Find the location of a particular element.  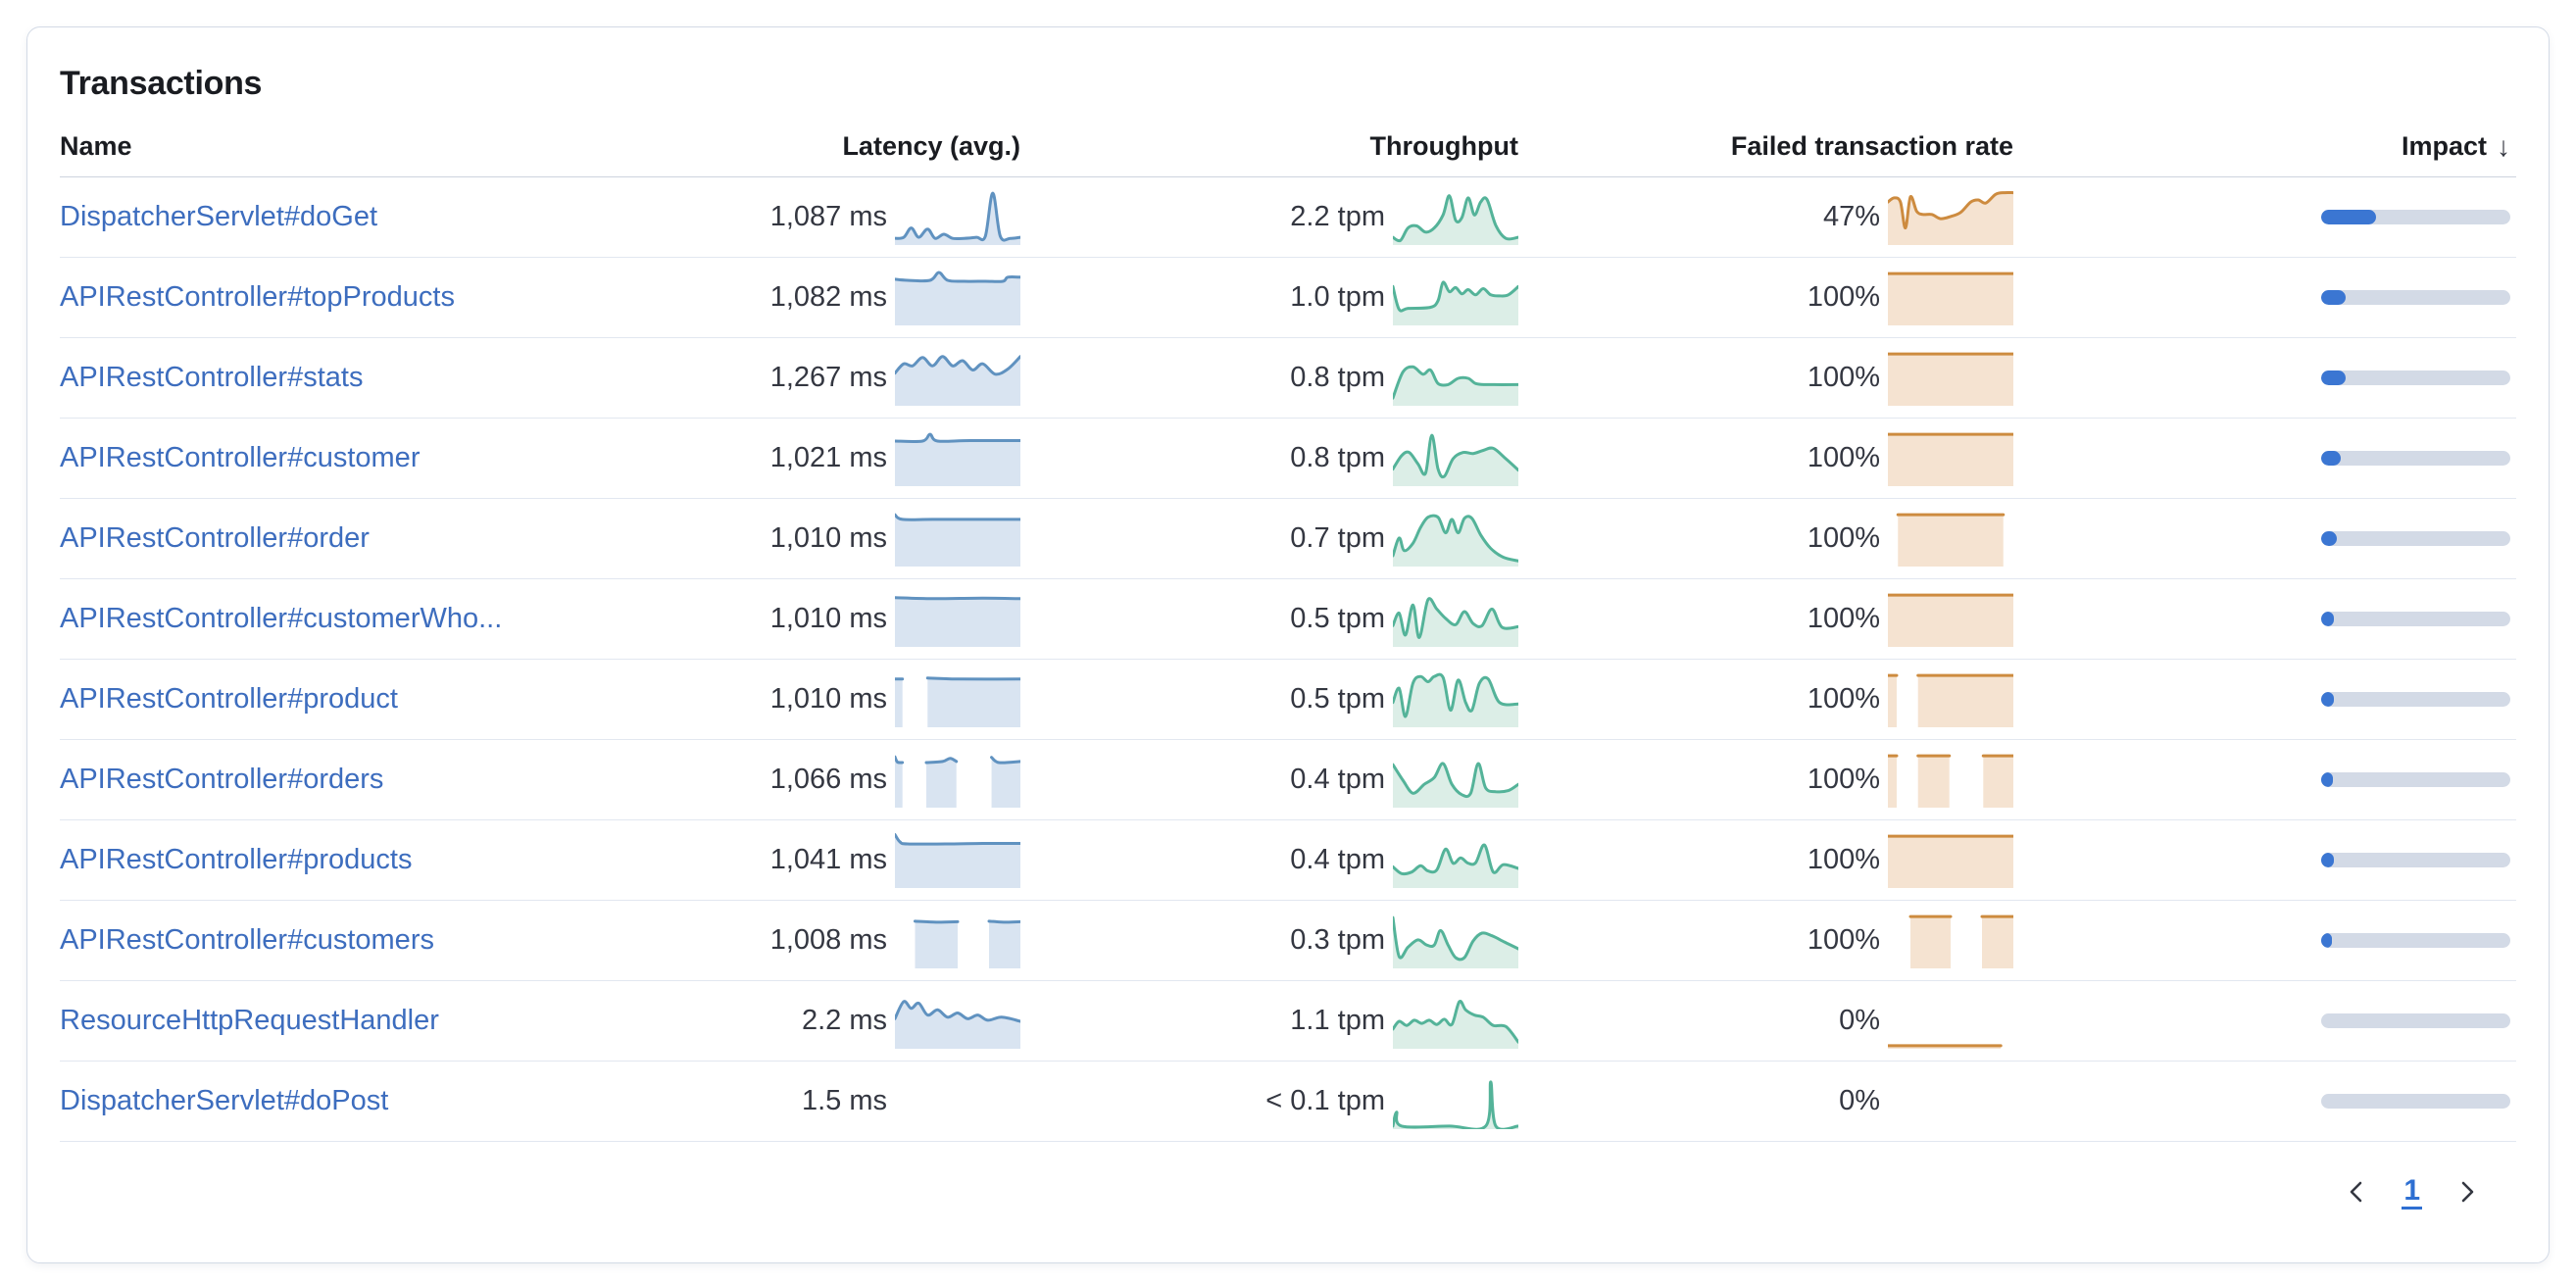

latency-value: 1,008 ms is located at coordinates (828, 940).